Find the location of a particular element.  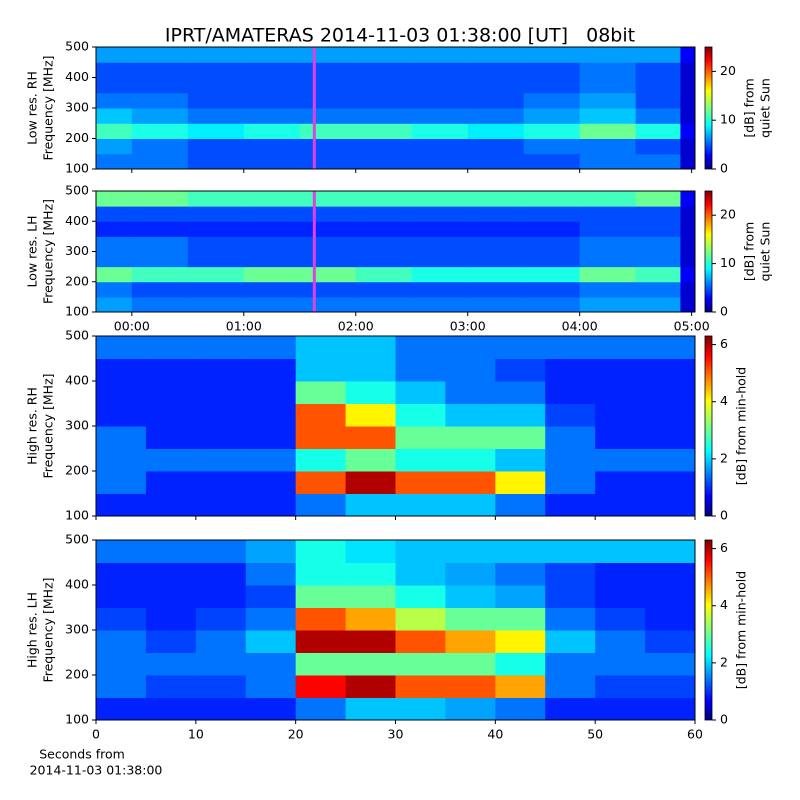

y-label: High res. RH is located at coordinates (32, 426).